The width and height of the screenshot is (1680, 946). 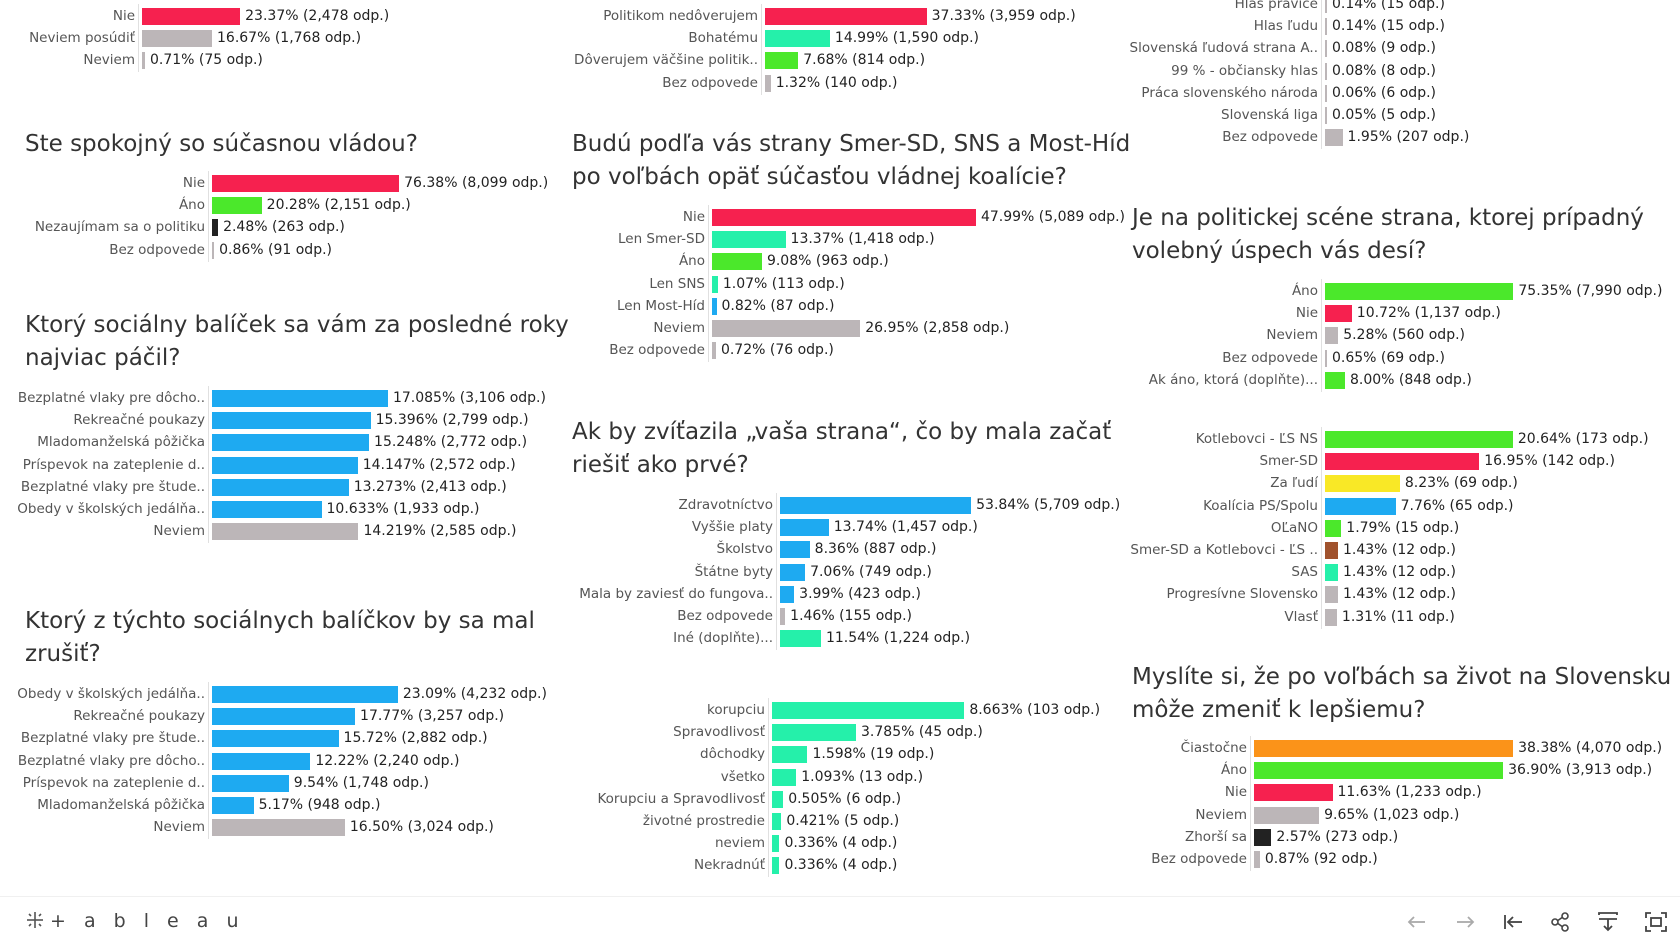 What do you see at coordinates (1402, 814) in the screenshot?
I see `bar-row: Neviem 9.65% (1,023 odp.)` at bounding box center [1402, 814].